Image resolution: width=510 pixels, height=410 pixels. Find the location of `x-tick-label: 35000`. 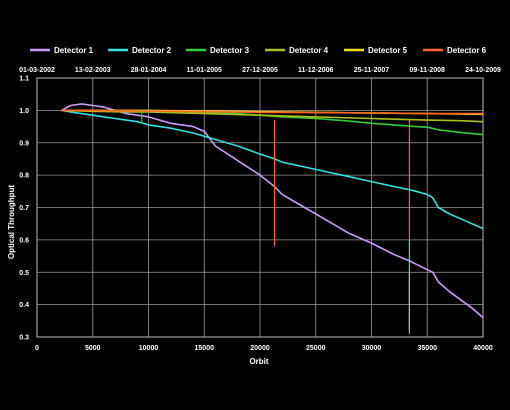

x-tick-label: 35000 is located at coordinates (428, 348).